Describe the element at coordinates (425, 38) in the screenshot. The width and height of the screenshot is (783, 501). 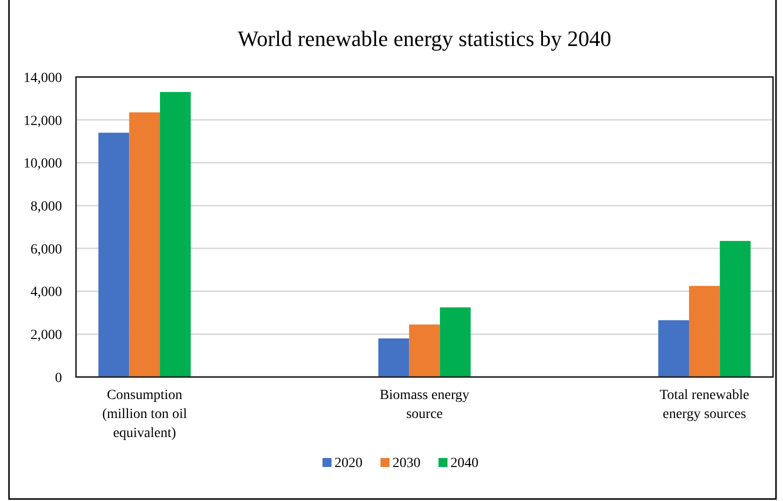
I see `chart-title: World renewable energy statistics by 2040` at that location.